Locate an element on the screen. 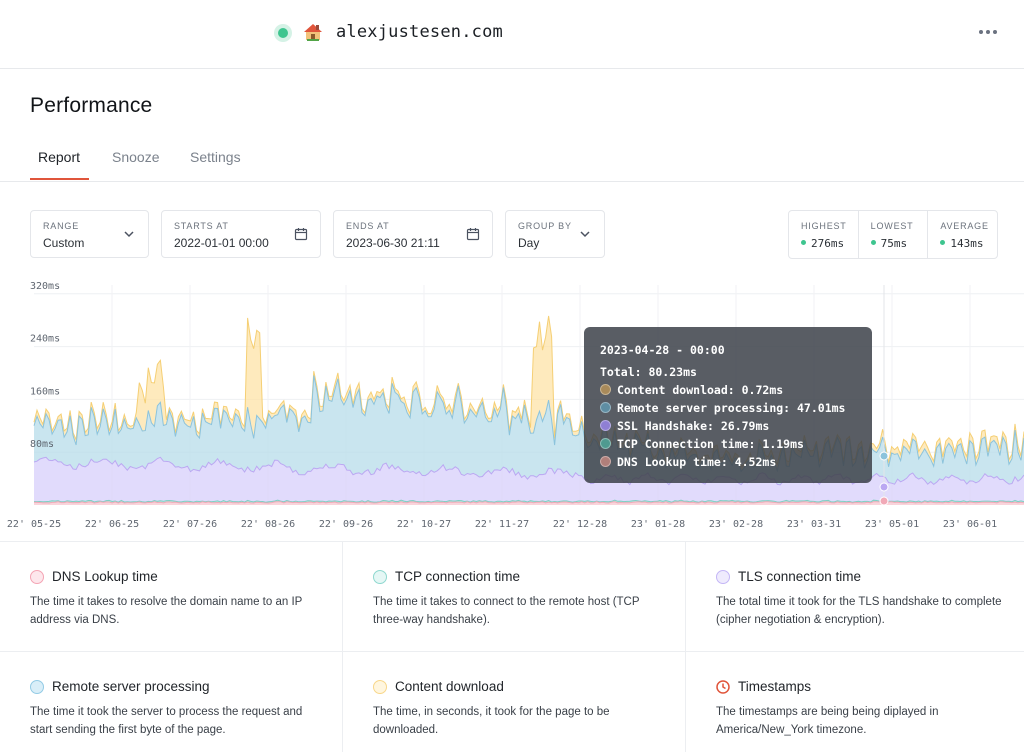 This screenshot has width=1024, height=752. group-by-value: Day is located at coordinates (529, 243).